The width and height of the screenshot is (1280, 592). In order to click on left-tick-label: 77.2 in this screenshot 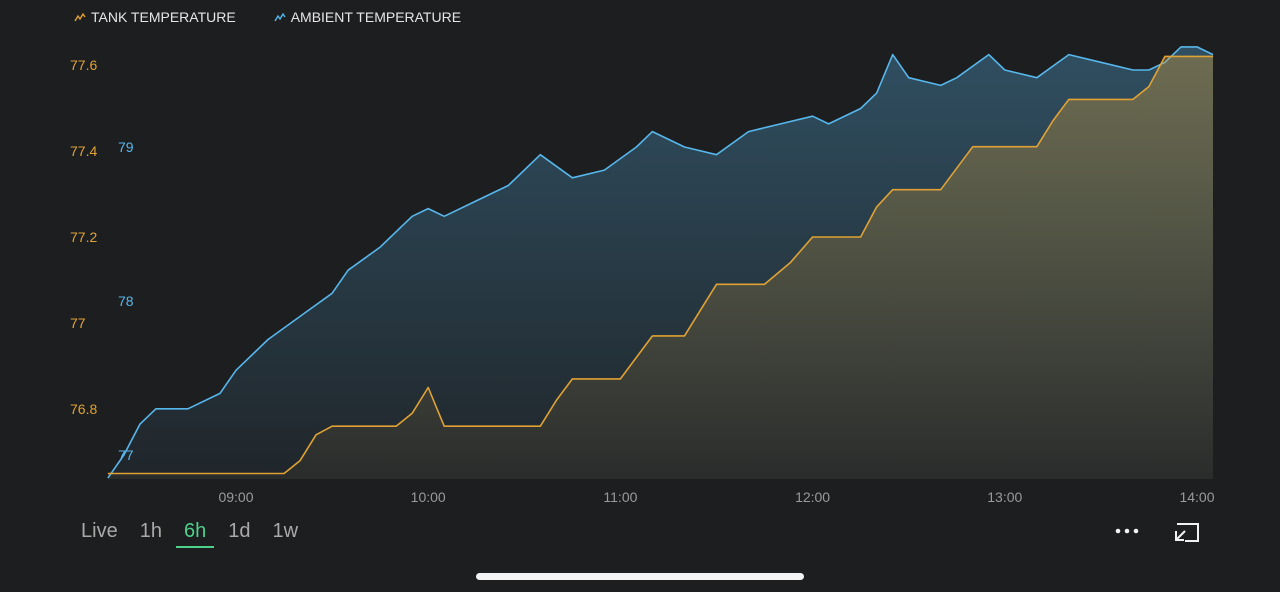, I will do `click(83, 237)`.